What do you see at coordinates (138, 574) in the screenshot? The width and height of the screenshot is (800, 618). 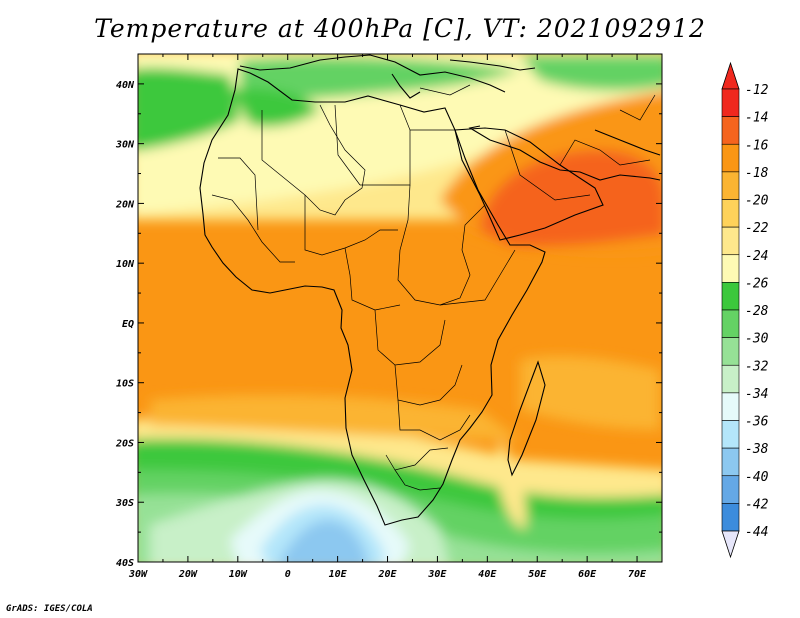 I see `lon-tick-label: 30W` at bounding box center [138, 574].